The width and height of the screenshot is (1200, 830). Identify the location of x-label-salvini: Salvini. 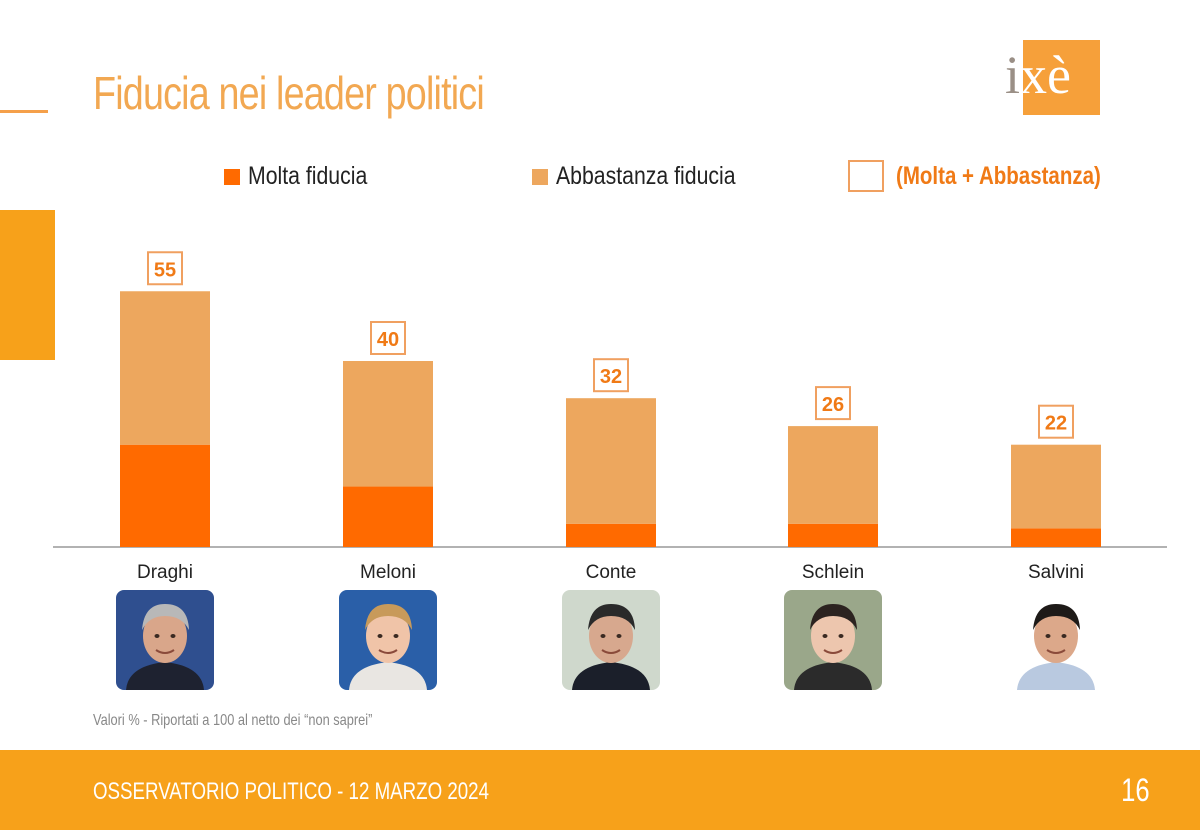
(1056, 572).